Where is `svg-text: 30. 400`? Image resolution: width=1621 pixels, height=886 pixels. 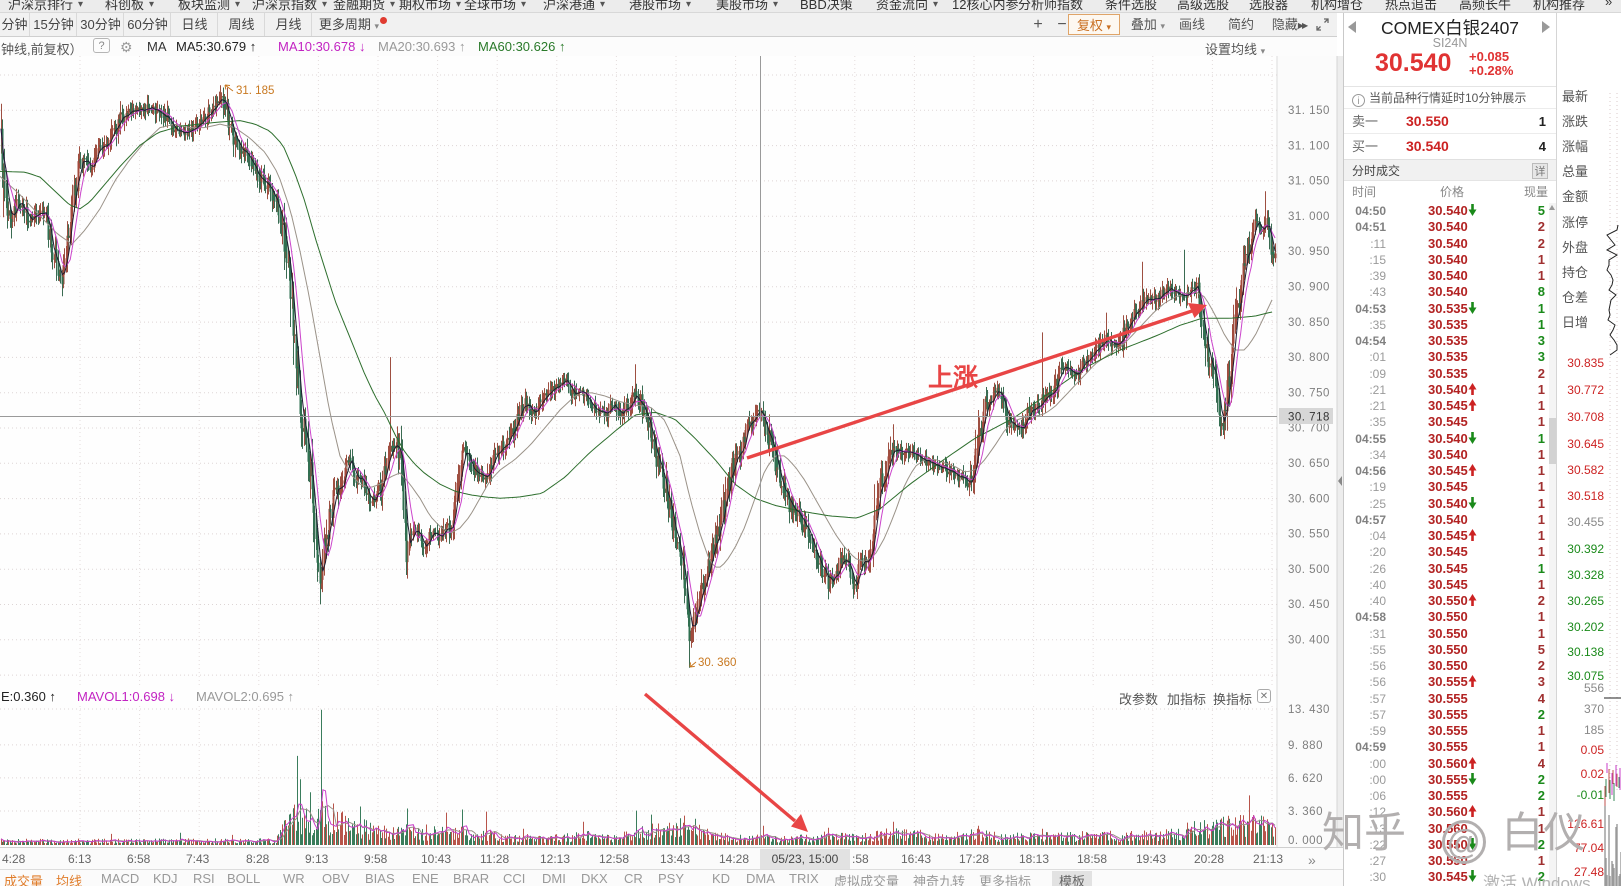 svg-text: 30. 400 is located at coordinates (1309, 641).